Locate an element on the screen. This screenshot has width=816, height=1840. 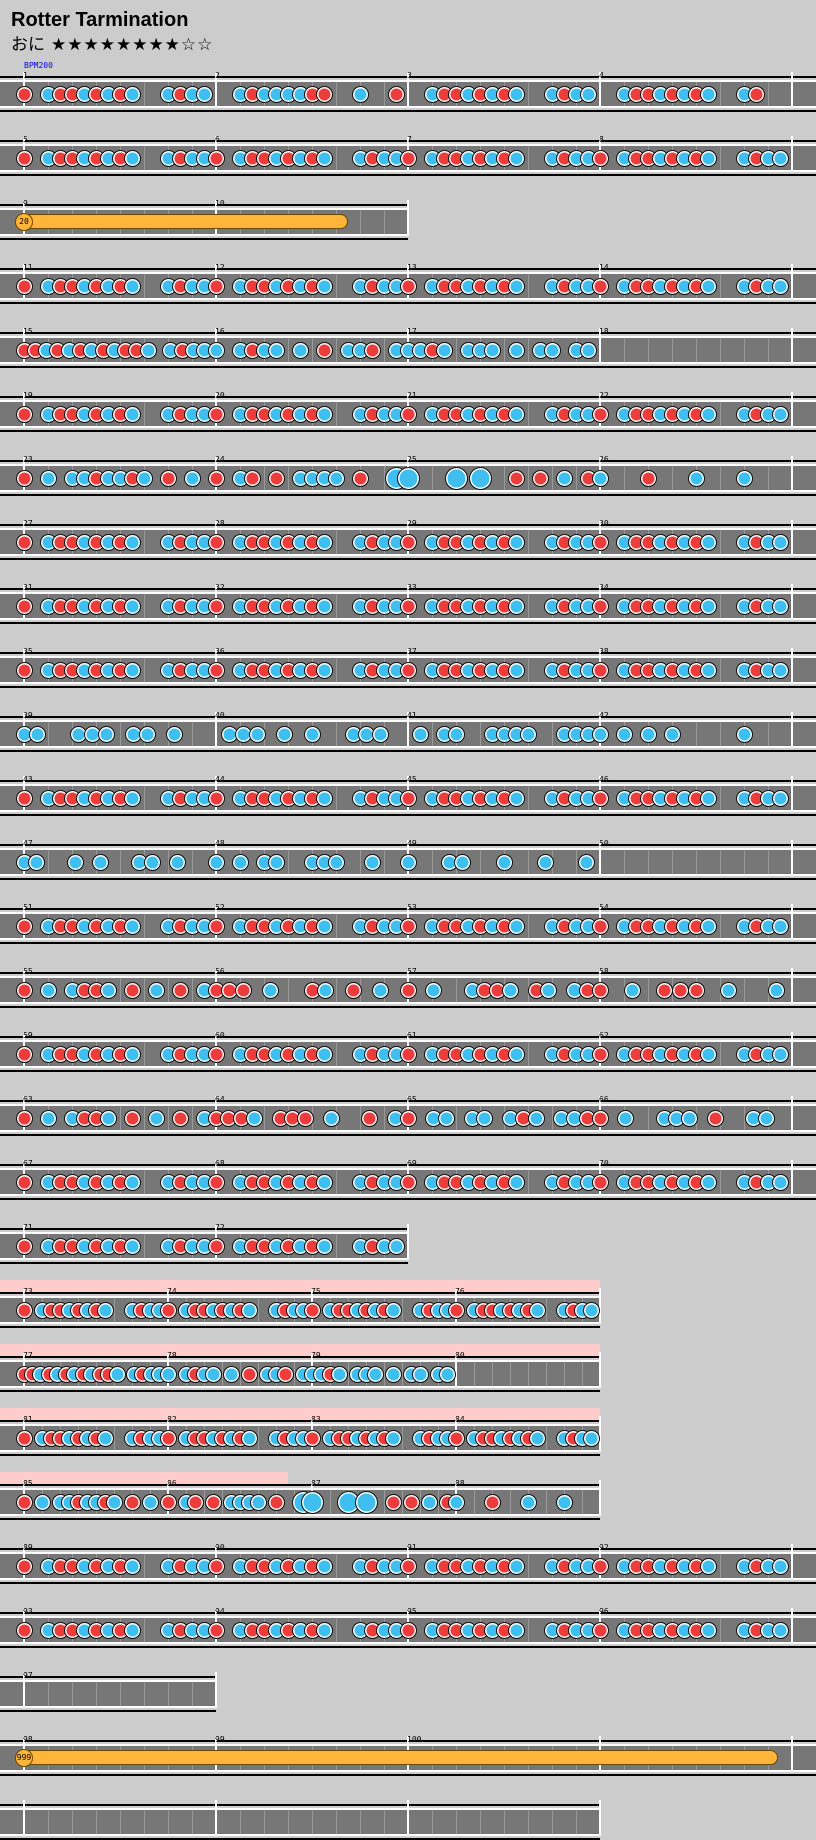
measure-number: 52 is located at coordinates (220, 907).